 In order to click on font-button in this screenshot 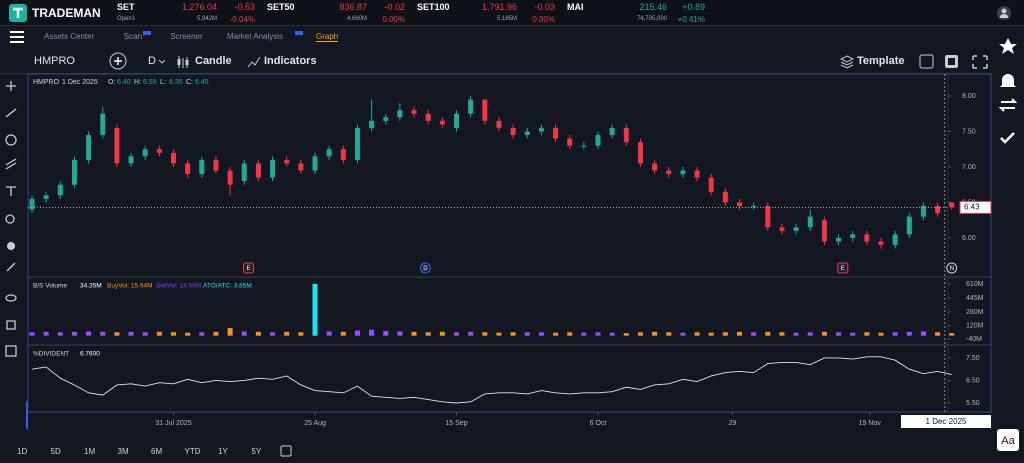, I will do `click(1008, 440)`.